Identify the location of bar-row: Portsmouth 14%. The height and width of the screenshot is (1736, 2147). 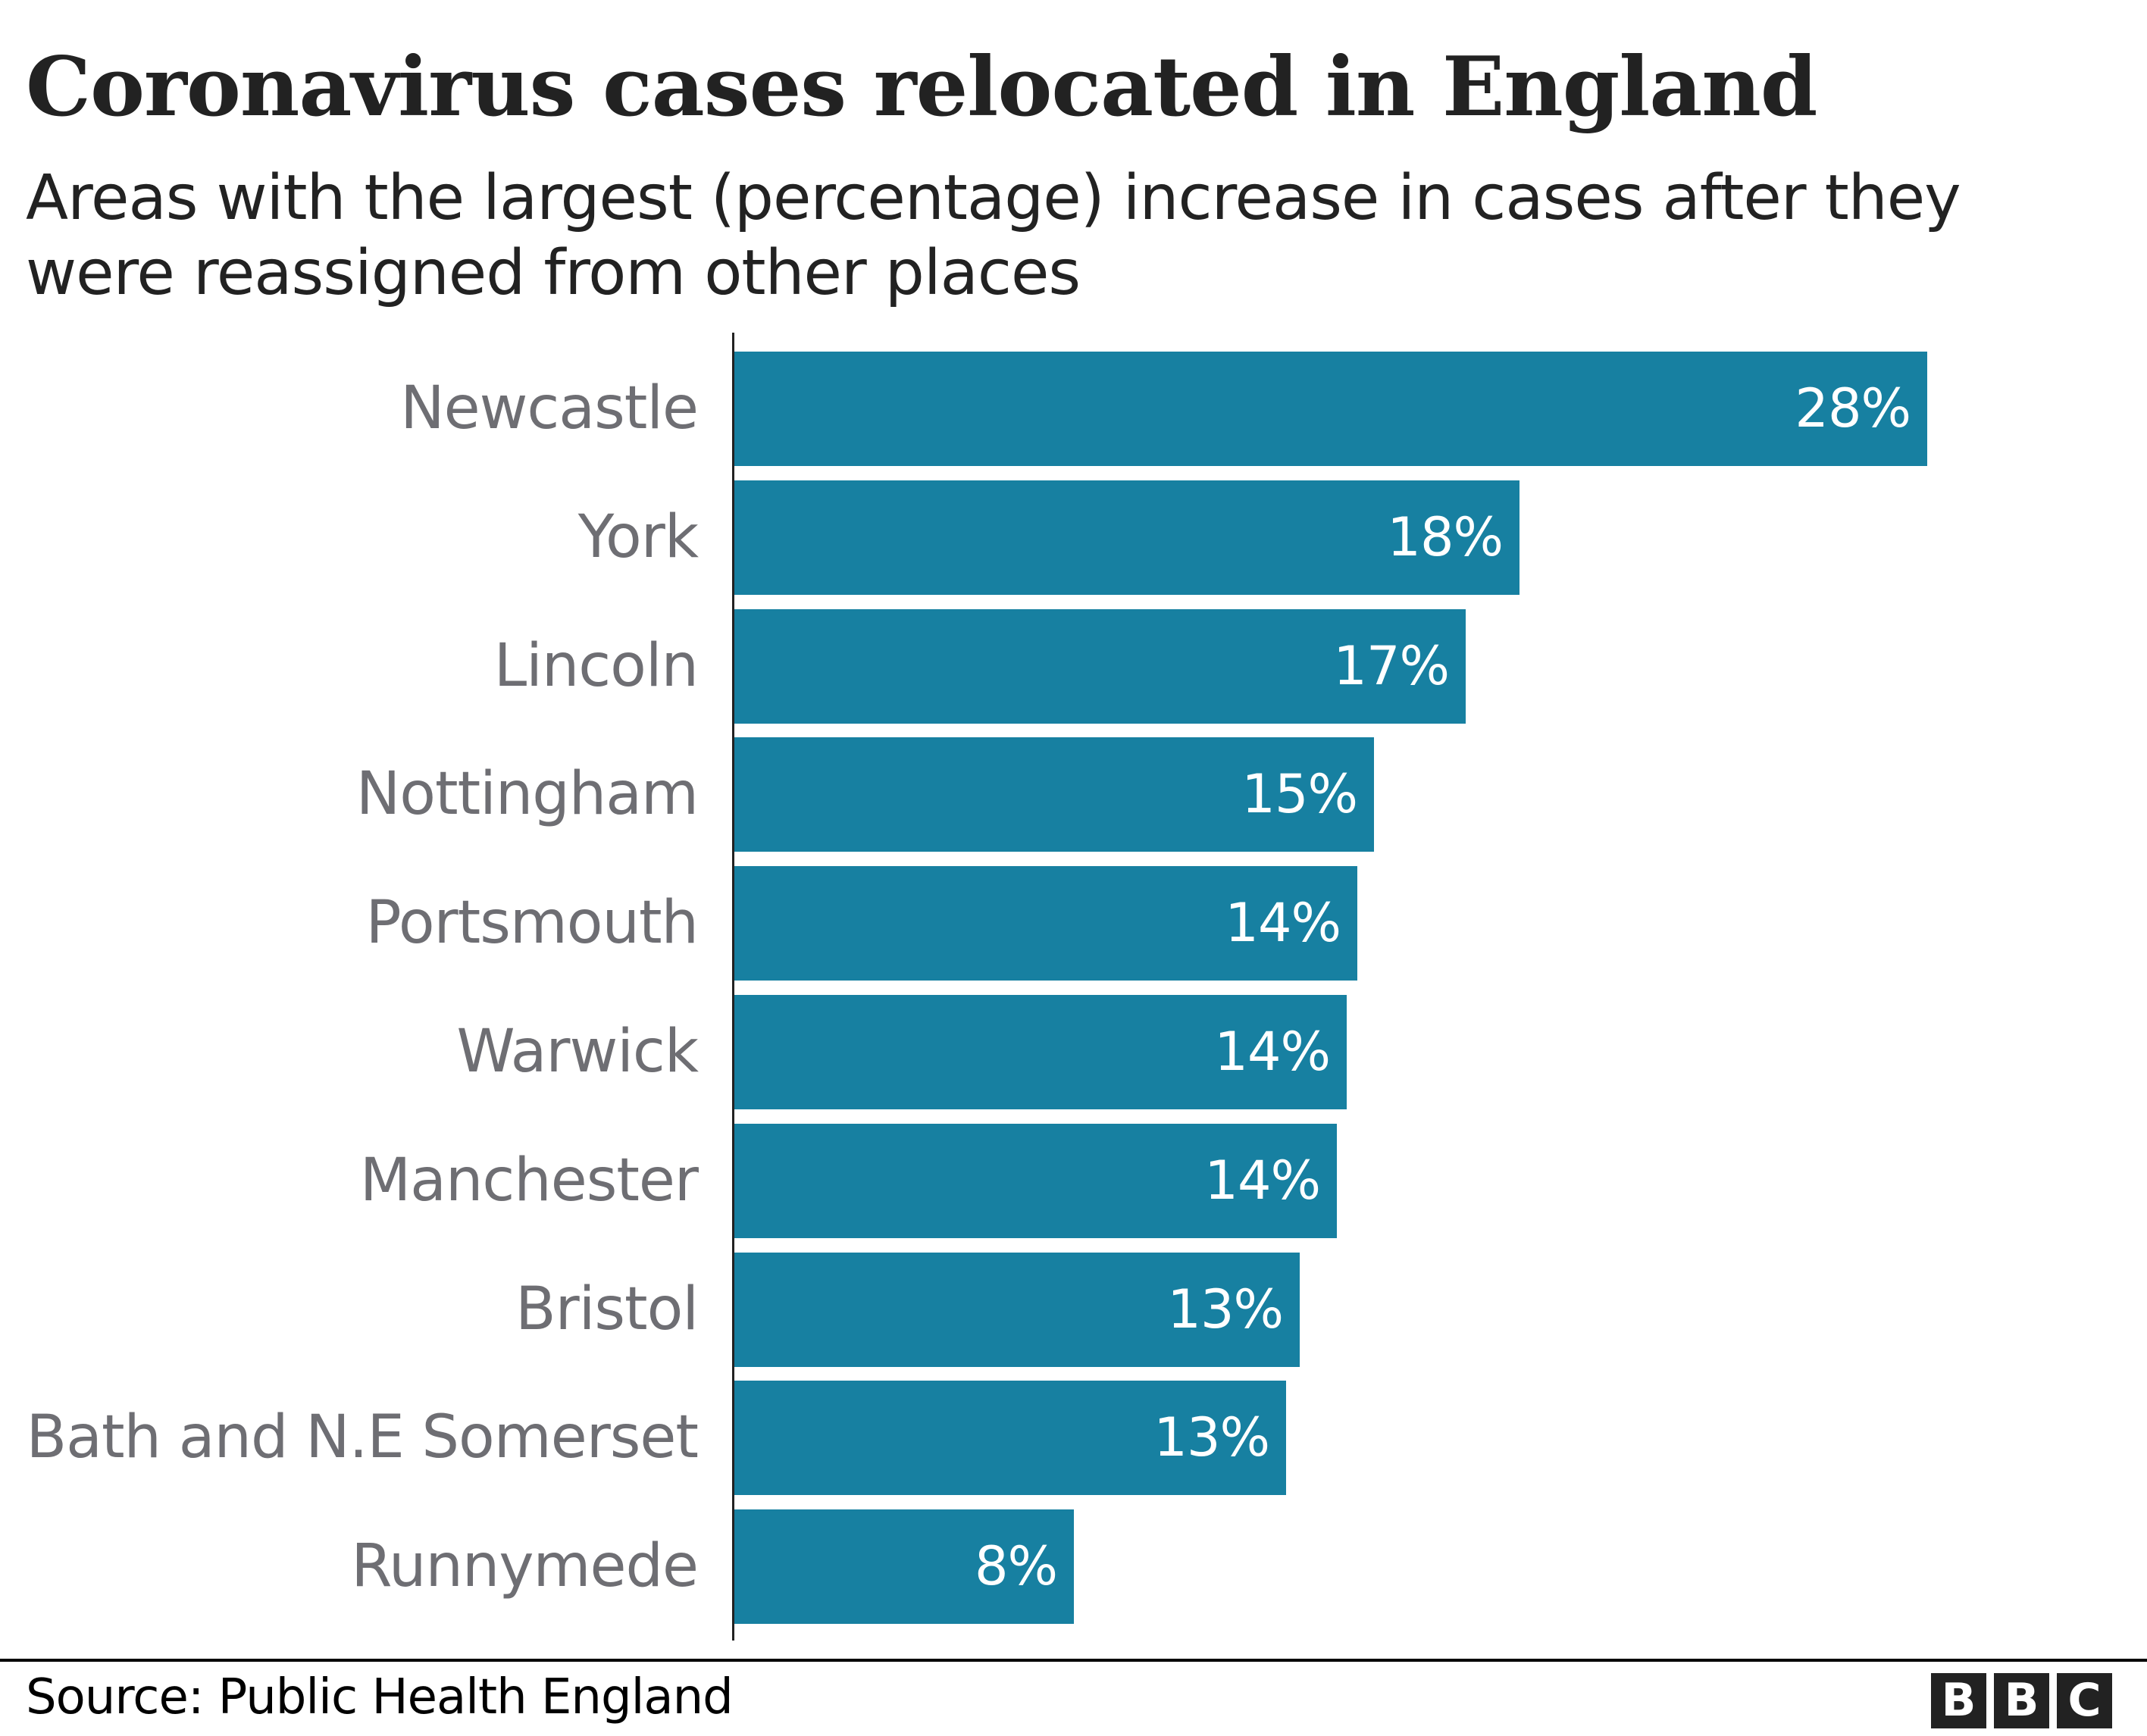
(1074, 923).